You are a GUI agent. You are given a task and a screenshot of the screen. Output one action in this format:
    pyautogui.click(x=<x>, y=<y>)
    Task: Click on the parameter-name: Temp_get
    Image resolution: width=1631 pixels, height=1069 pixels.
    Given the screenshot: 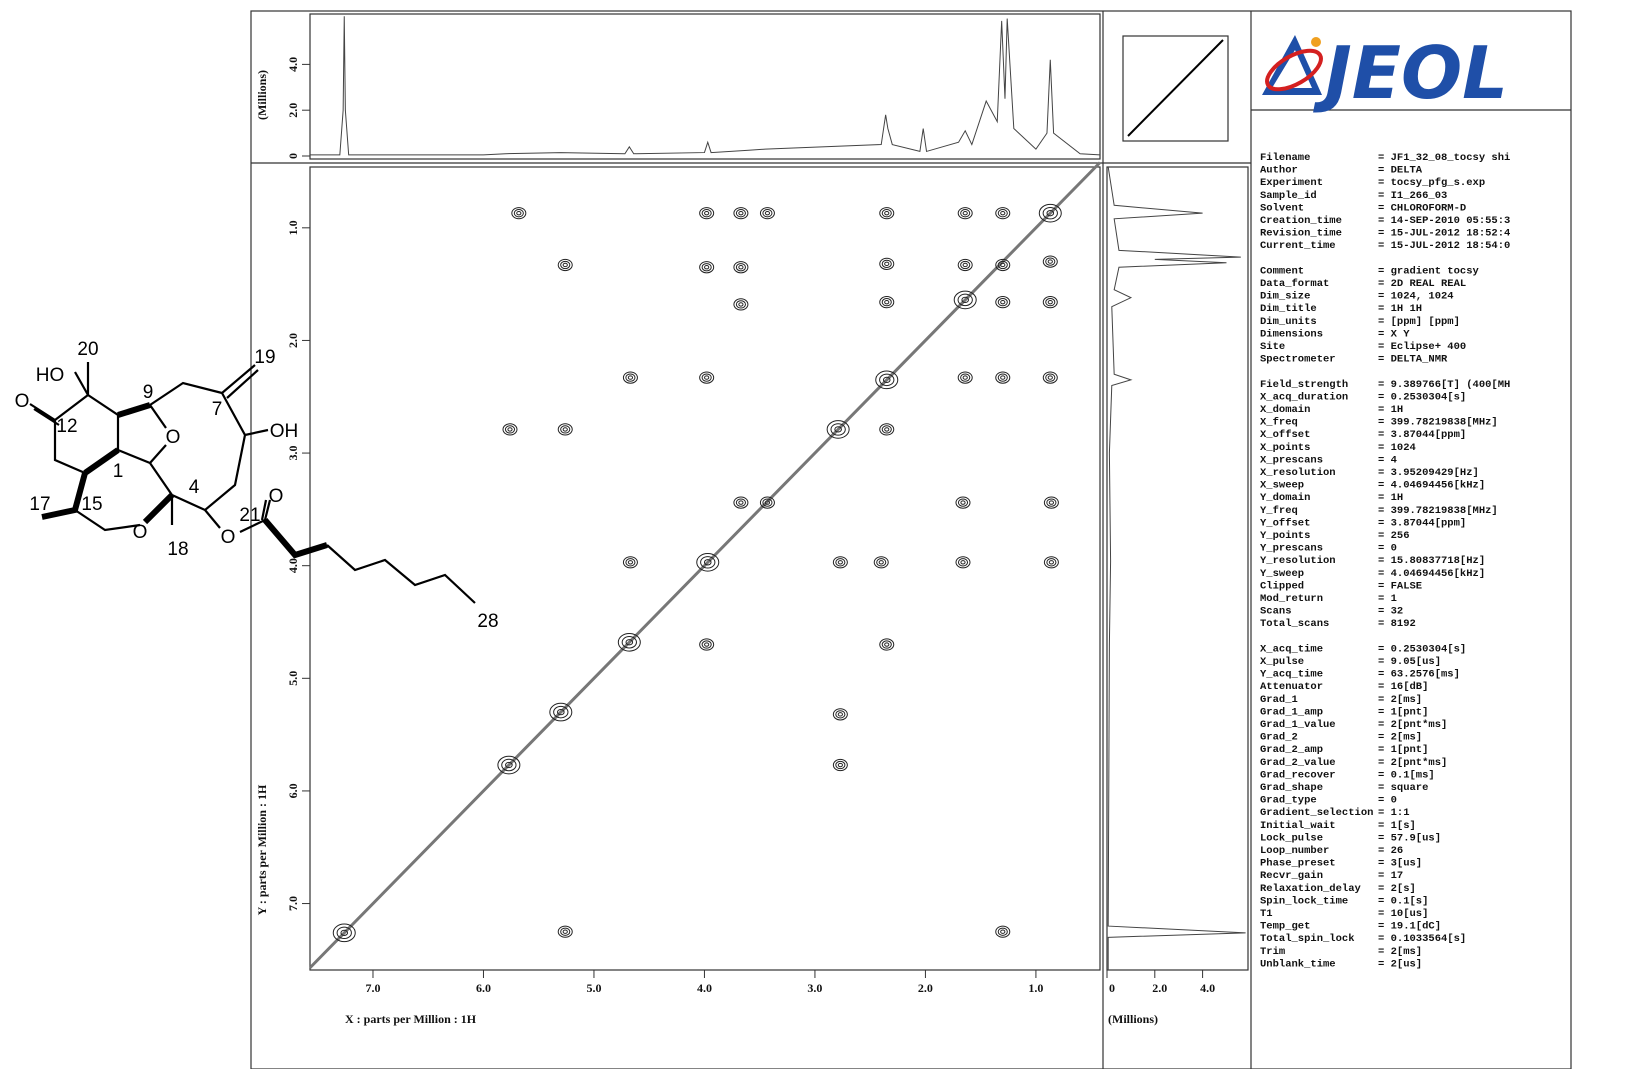 What is the action you would take?
    pyautogui.click(x=1285, y=927)
    